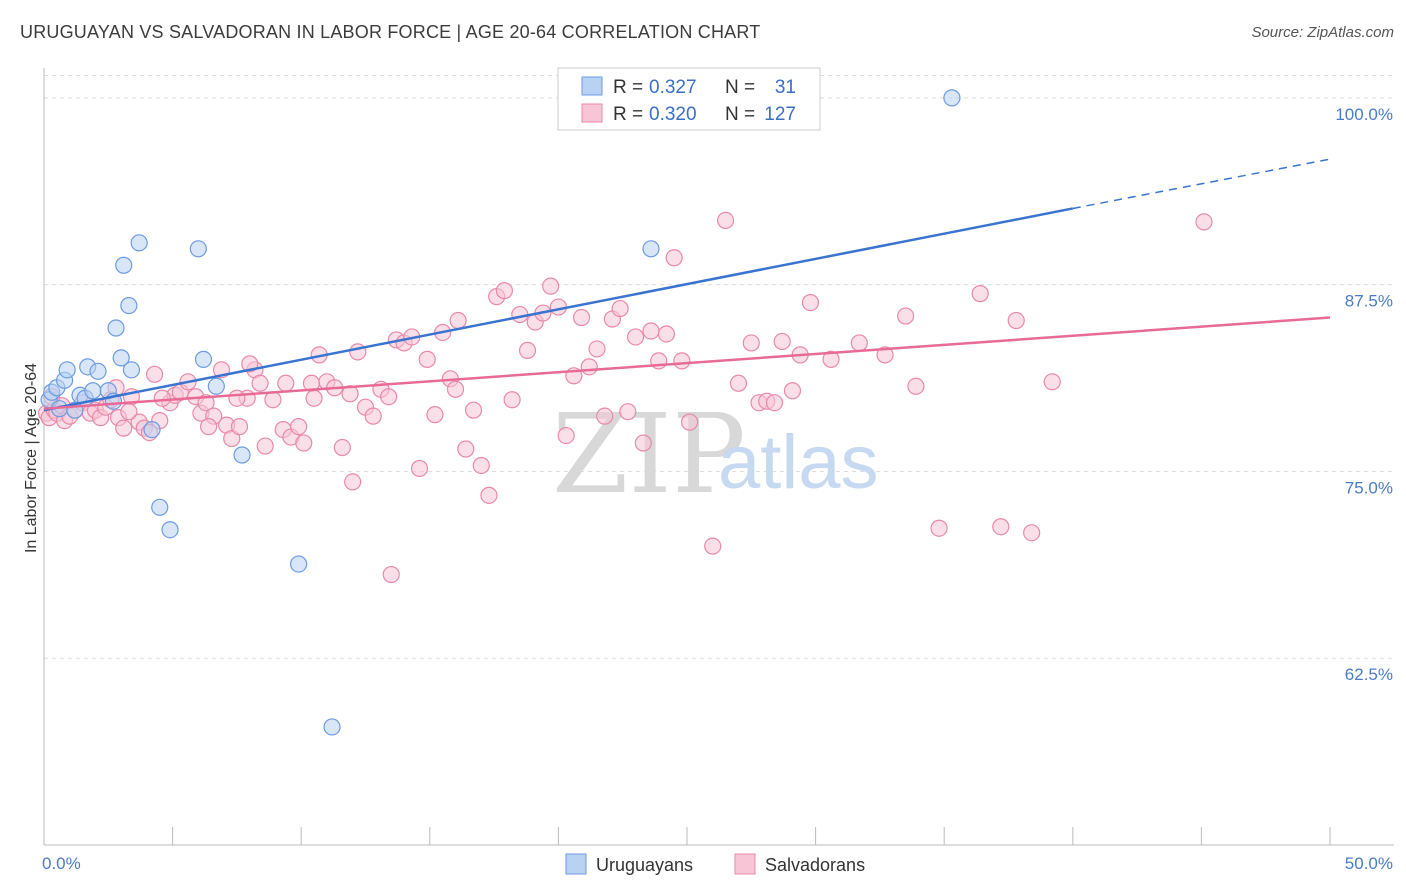 This screenshot has height=892, width=1406. What do you see at coordinates (740, 87) in the screenshot?
I see `legend-uruguayan-n-label: N =` at bounding box center [740, 87].